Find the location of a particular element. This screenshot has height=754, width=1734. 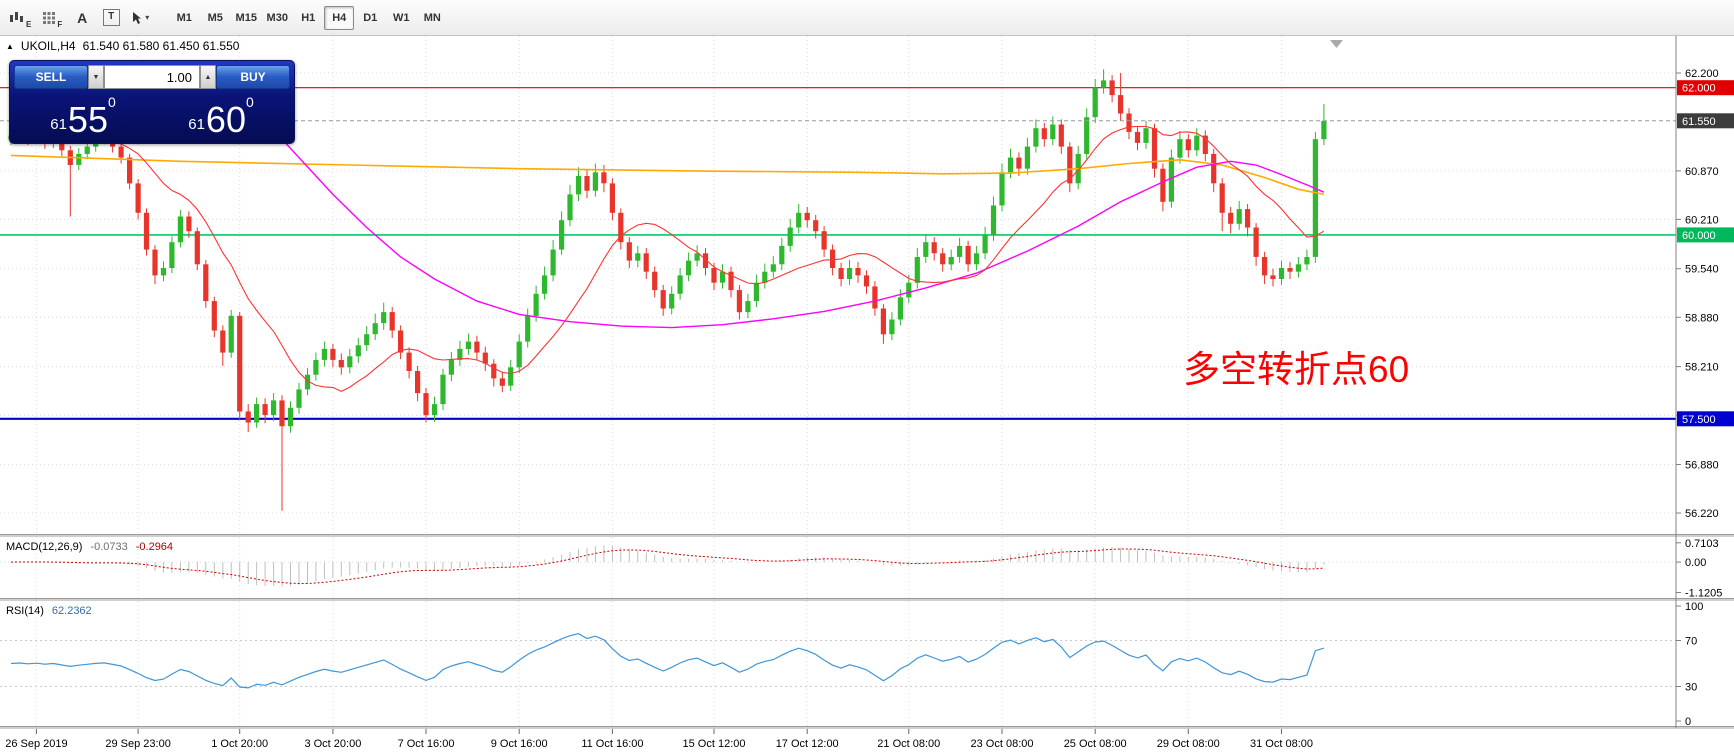

cursor-arrow-icon is located at coordinates (137, 17).